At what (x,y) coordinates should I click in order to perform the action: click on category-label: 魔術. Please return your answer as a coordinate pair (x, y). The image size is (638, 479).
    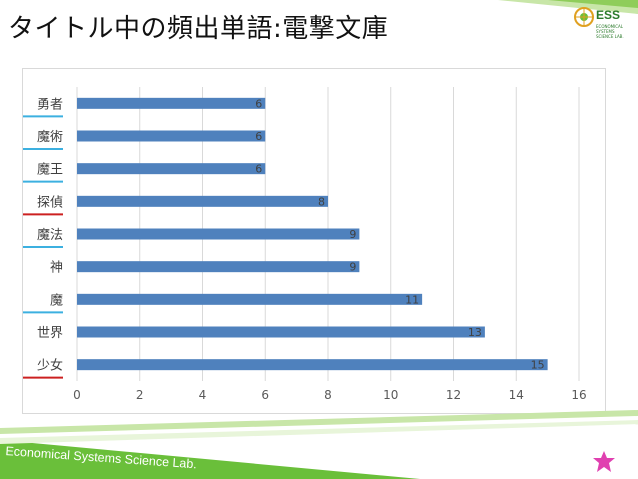
    Looking at the image, I should click on (50, 137).